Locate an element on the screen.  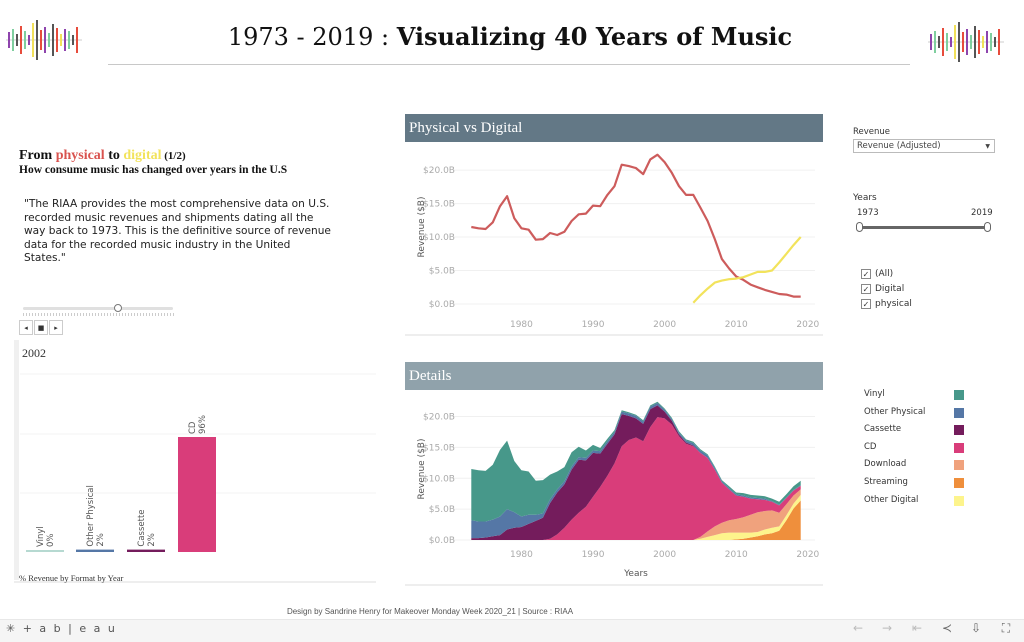
x-axis-label: Years is located at coordinates (635, 574).